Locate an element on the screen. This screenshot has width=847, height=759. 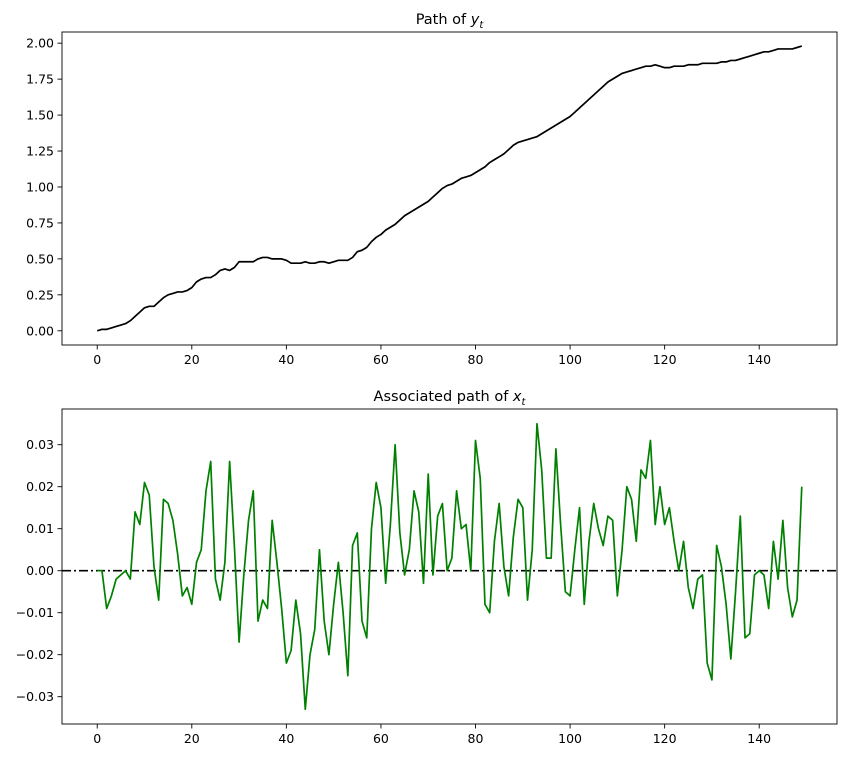
chart-title-top: Path of yt is located at coordinates (450, 21).